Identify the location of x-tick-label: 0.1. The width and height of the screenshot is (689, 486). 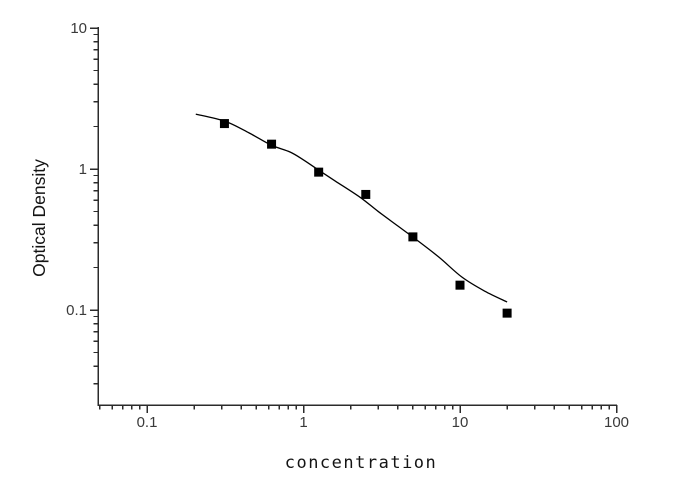
(147, 422).